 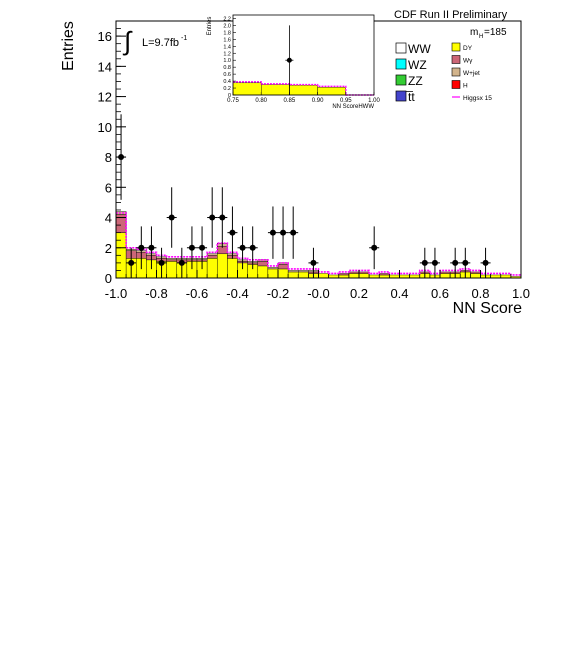 What do you see at coordinates (419, 49) in the screenshot?
I see `legend-label-0: WW` at bounding box center [419, 49].